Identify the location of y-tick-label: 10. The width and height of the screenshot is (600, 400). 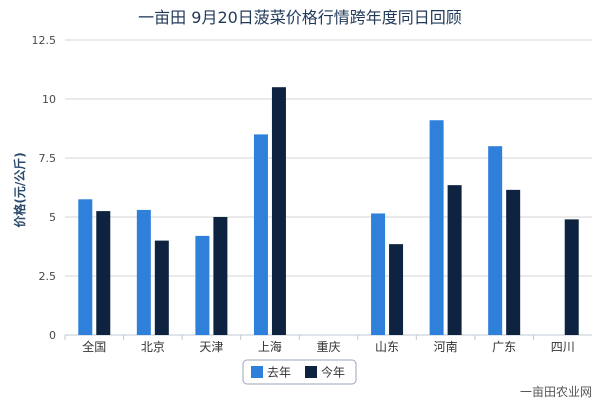
(49, 99).